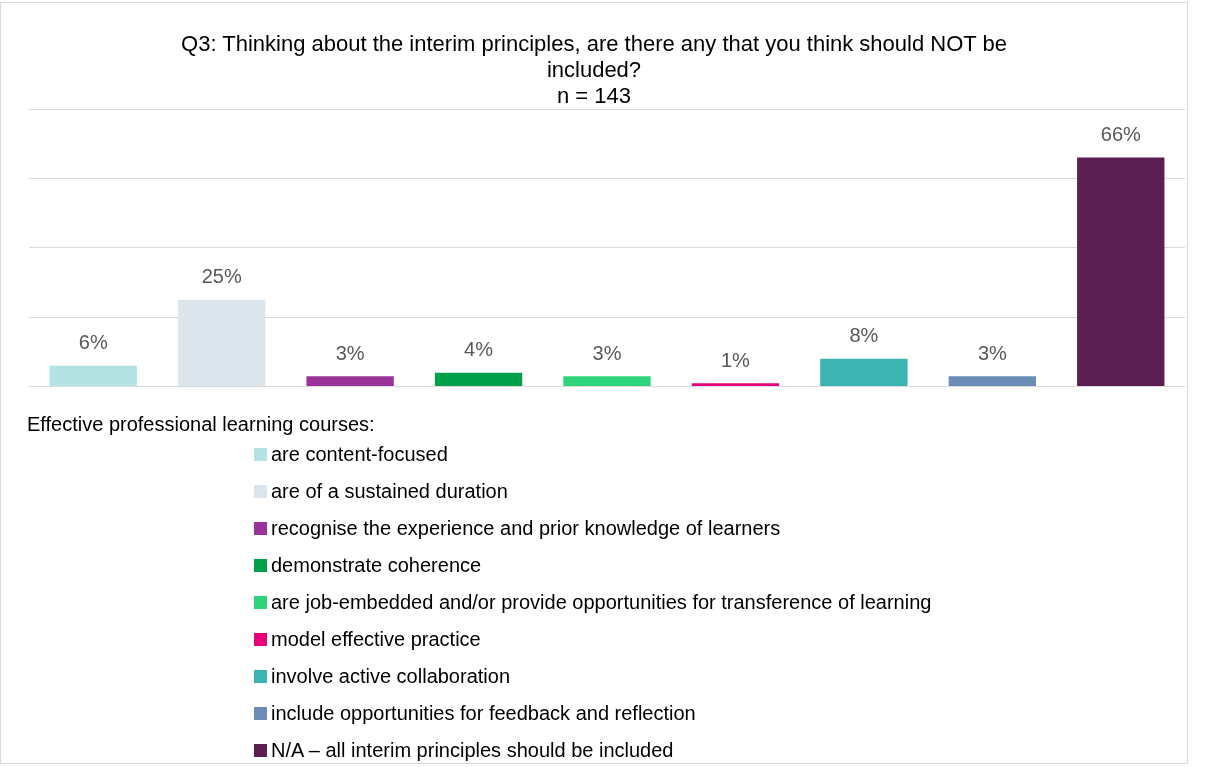 The height and width of the screenshot is (767, 1207). What do you see at coordinates (376, 639) in the screenshot?
I see `legend-label: model effective practice` at bounding box center [376, 639].